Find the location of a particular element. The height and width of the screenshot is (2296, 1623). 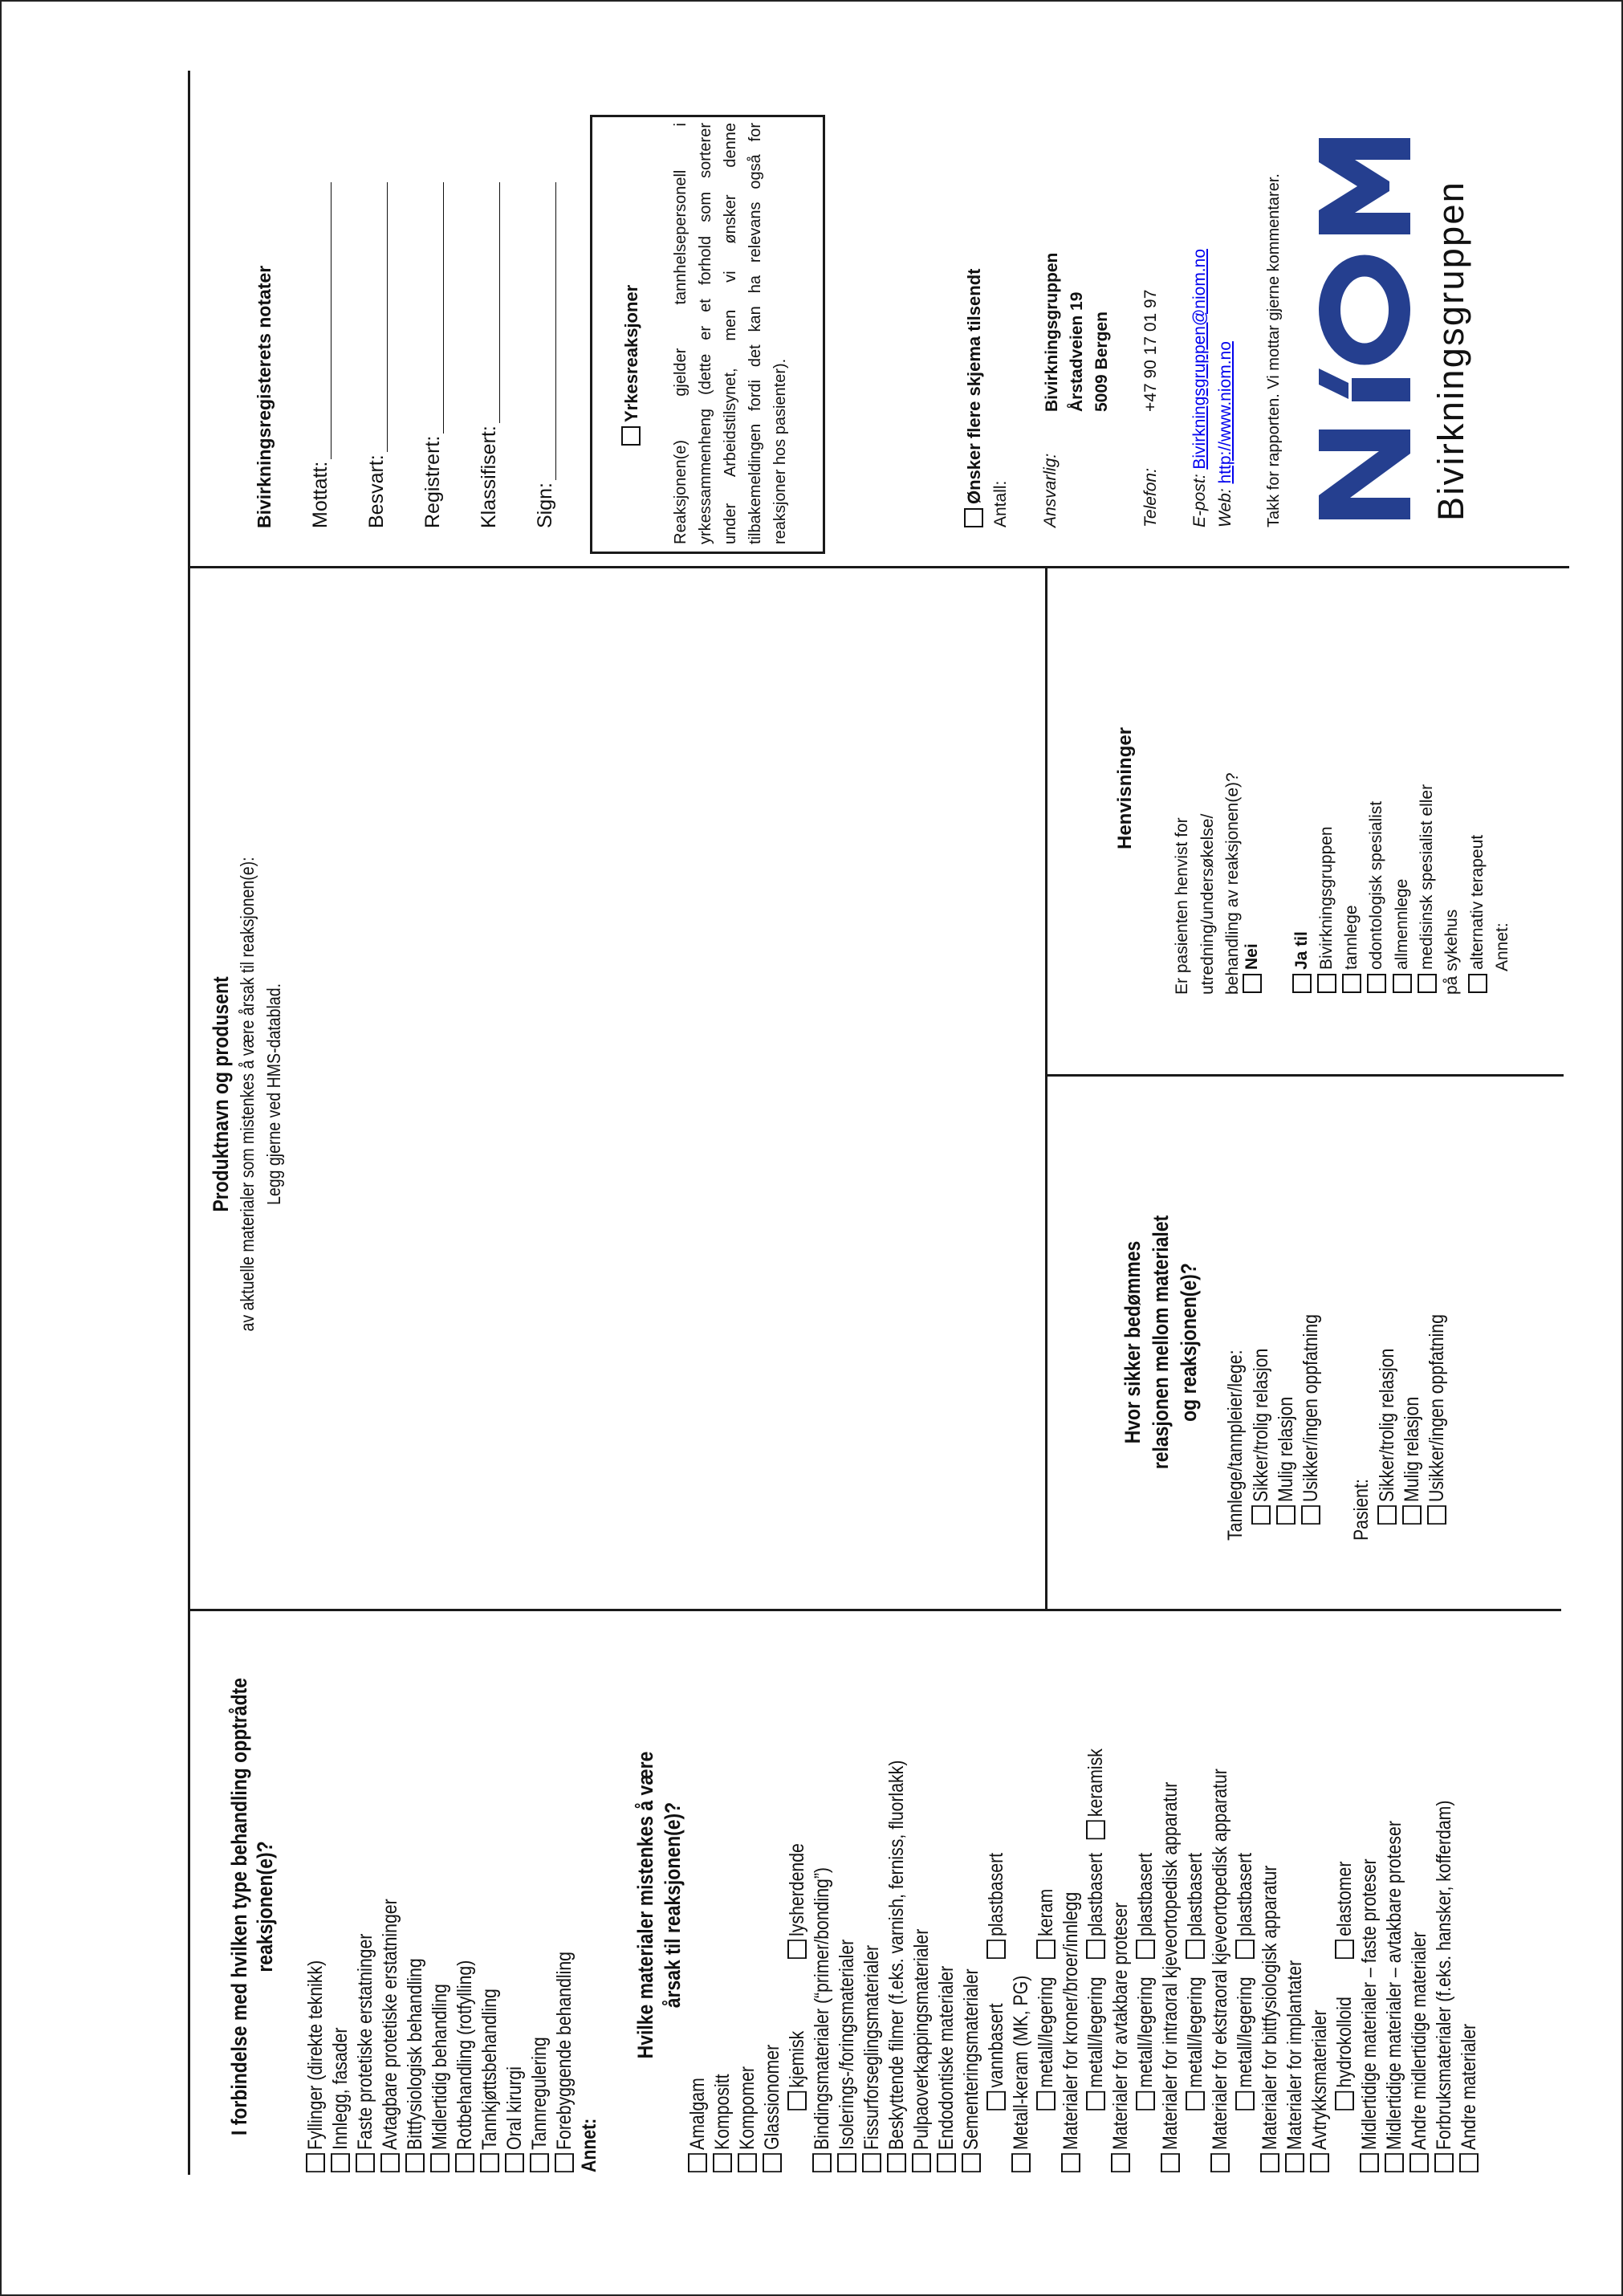

referral-no-option: Nei is located at coordinates (1252, 968).